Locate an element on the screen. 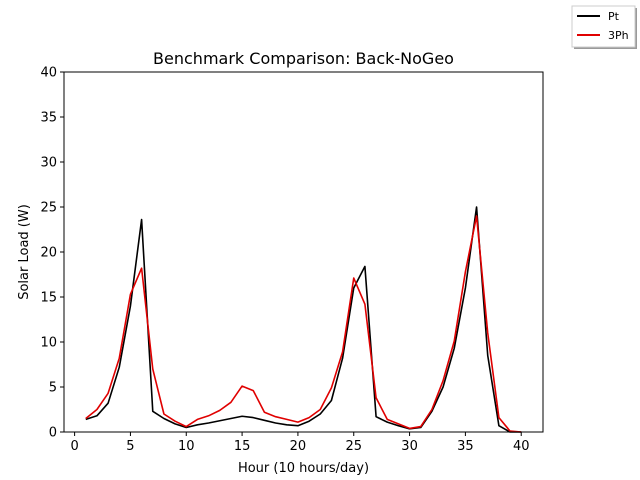 The height and width of the screenshot is (480, 640). x-tick-label: 15 is located at coordinates (242, 446).